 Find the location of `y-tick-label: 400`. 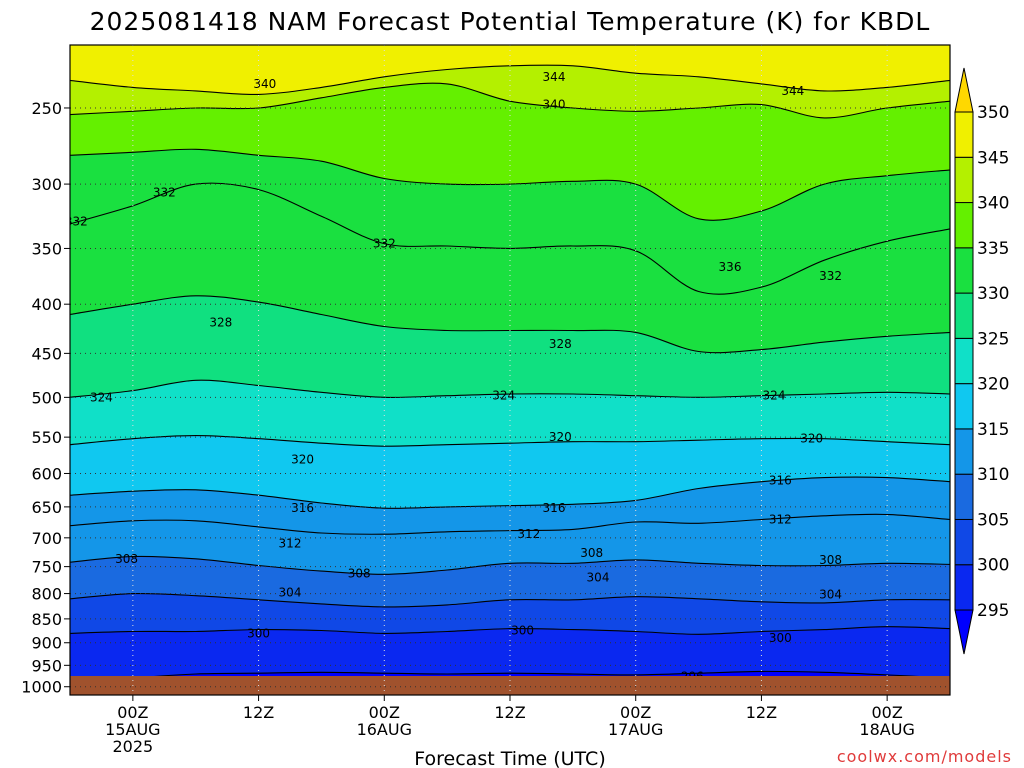

y-tick-label: 400 is located at coordinates (46, 304).